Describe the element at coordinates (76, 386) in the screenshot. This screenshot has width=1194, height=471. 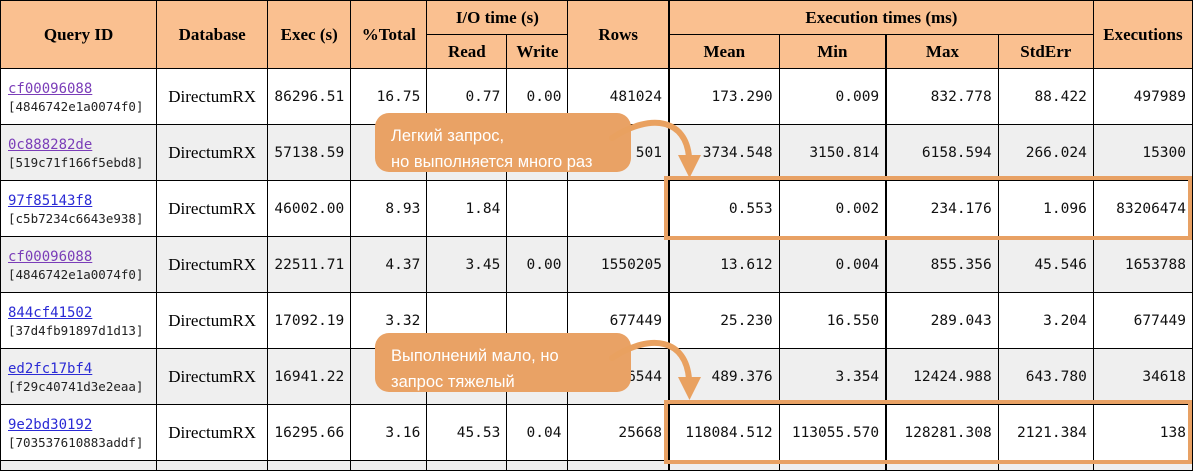
I see `query-hash: [f29c40741d3e2eaa]` at that location.